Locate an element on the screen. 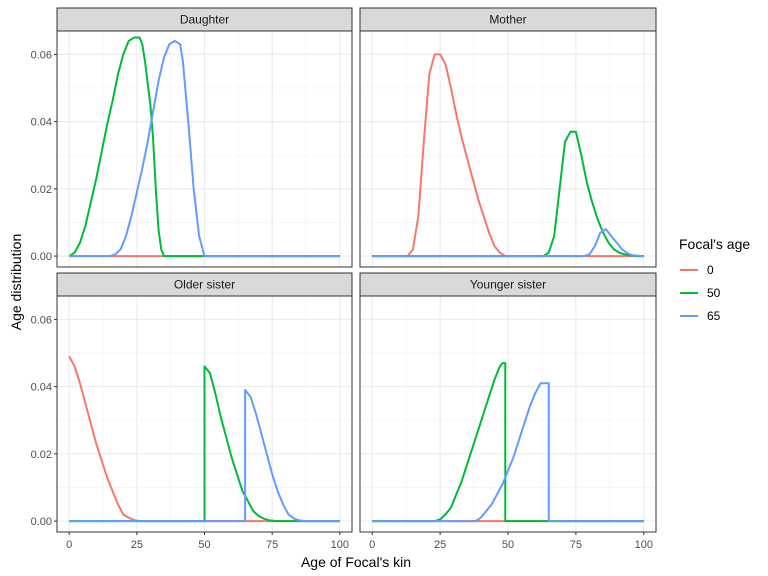 This screenshot has height=576, width=768. x-axis-title: Age of Focal's kin is located at coordinates (356, 562).